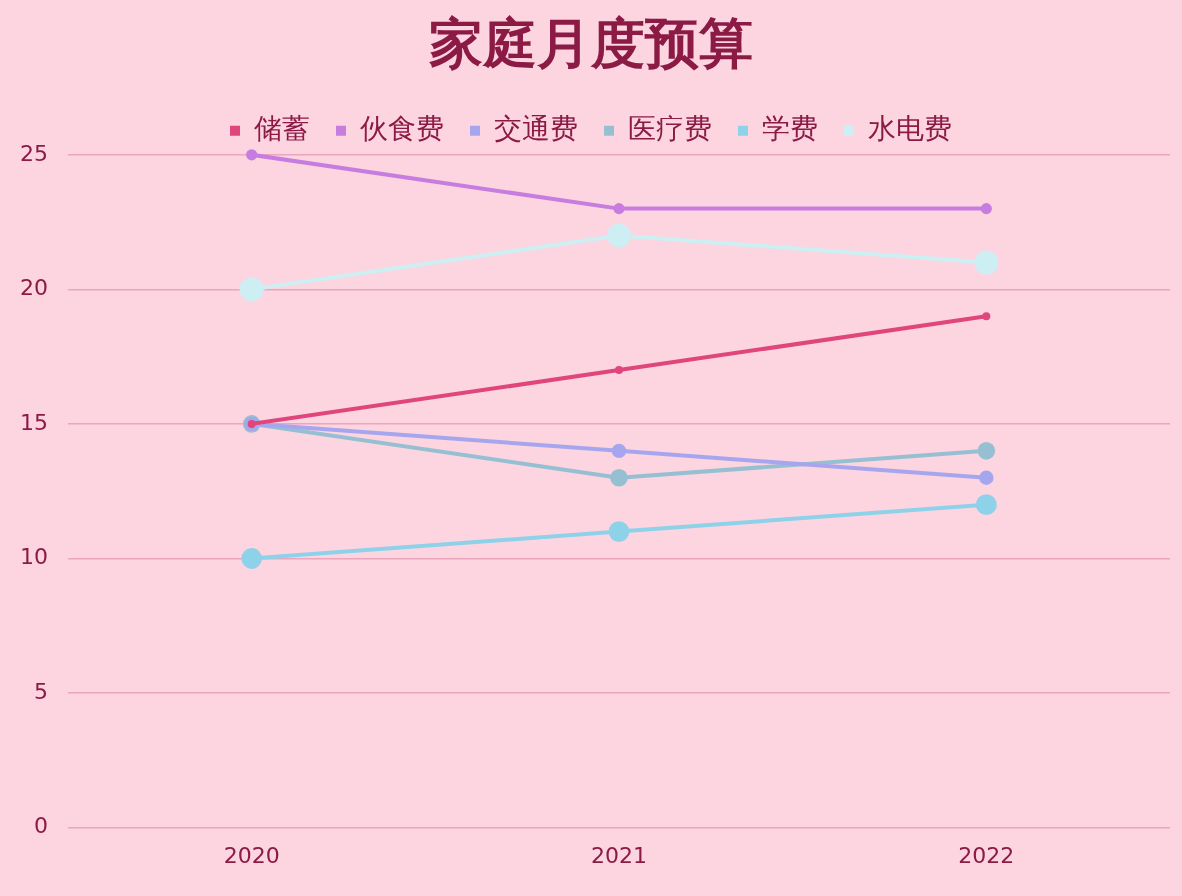 Image resolution: width=1182 pixels, height=896 pixels. Describe the element at coordinates (251, 855) in the screenshot. I see `x-tick-label: 2020` at that location.